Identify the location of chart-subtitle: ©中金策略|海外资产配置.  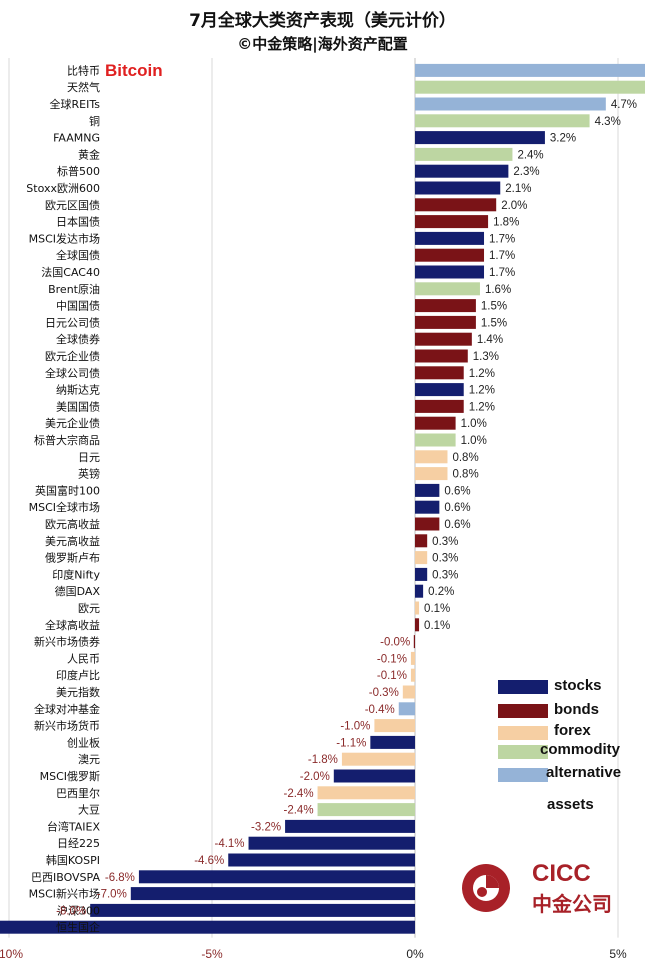
(322, 44).